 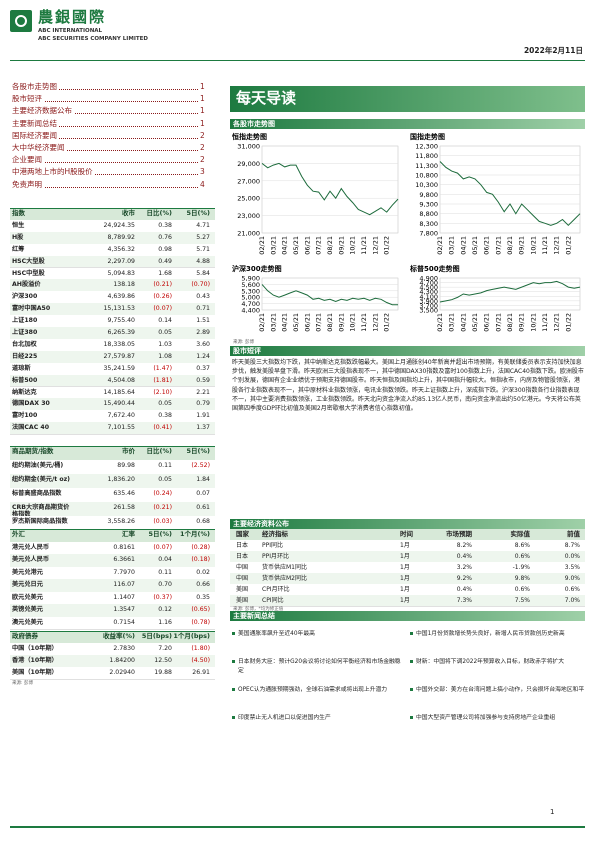 I want to click on y-tick-label: 4,300, so click(x=428, y=292).